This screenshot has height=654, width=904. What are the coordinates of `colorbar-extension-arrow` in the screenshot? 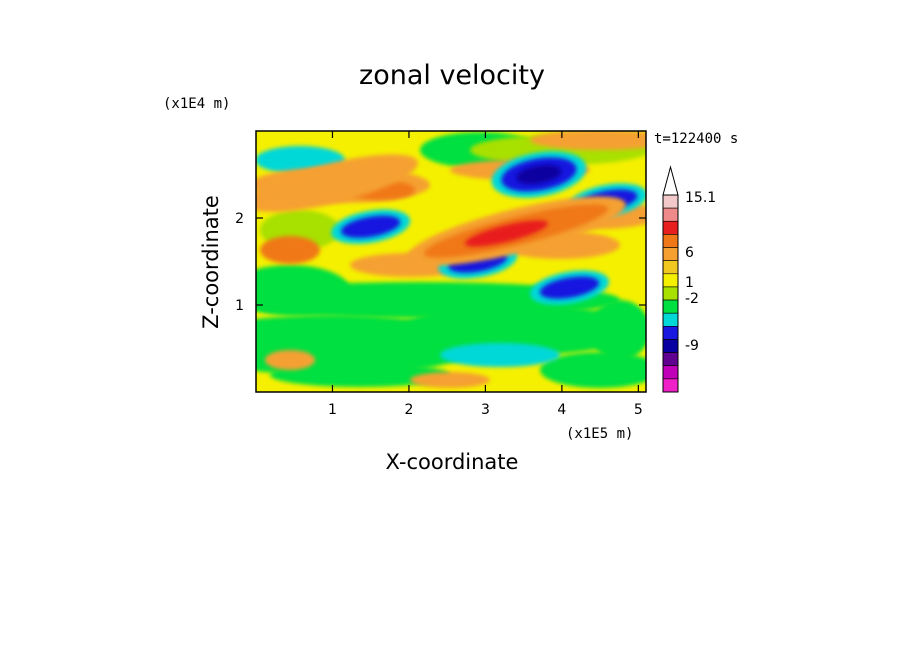 It's located at (670, 180).